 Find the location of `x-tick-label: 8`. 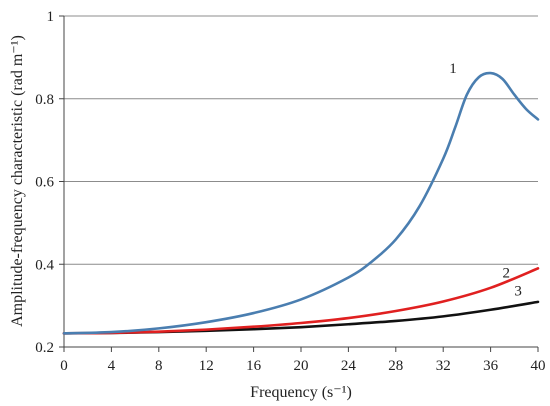

x-tick-label: 8 is located at coordinates (159, 366).